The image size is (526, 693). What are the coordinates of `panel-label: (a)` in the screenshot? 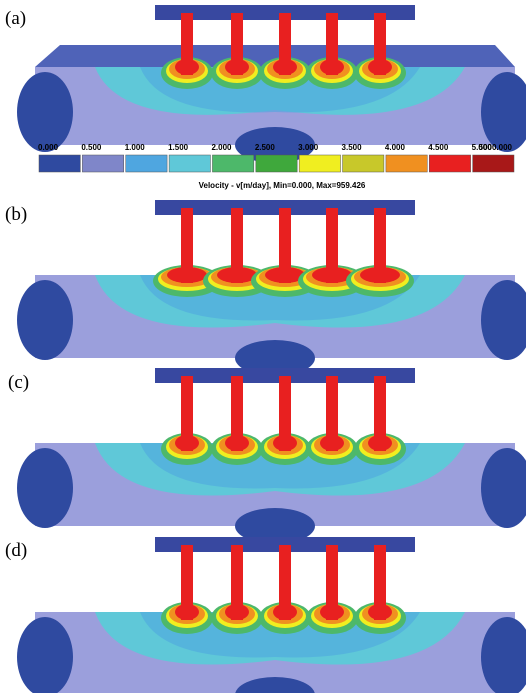 It's located at (15, 18).